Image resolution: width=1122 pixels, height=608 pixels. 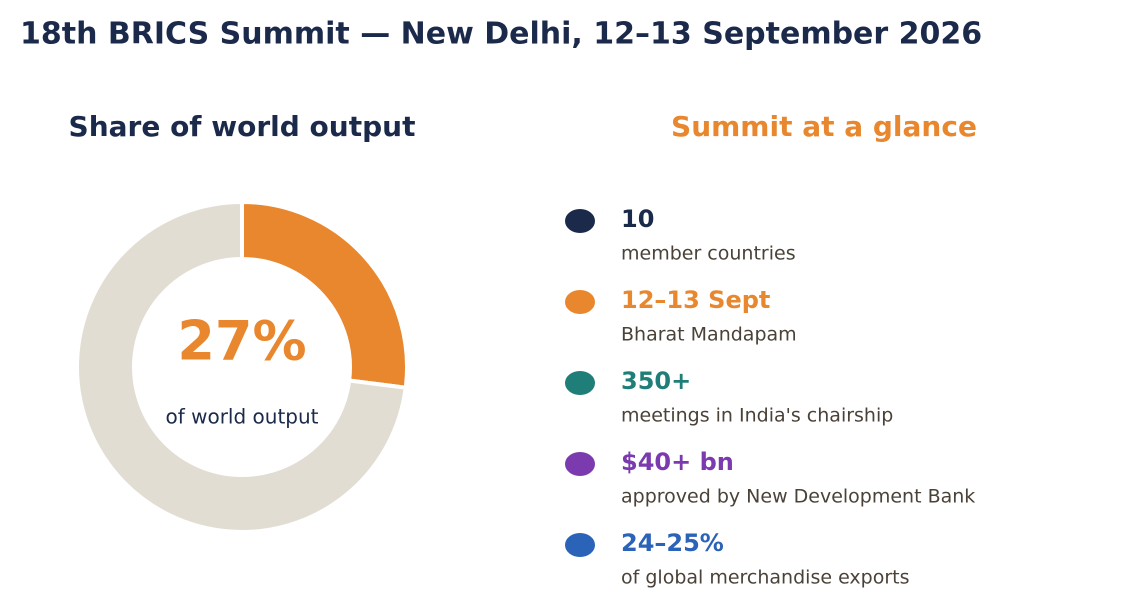 What do you see at coordinates (242, 126) in the screenshot?
I see `chart-title: Share of world output` at bounding box center [242, 126].